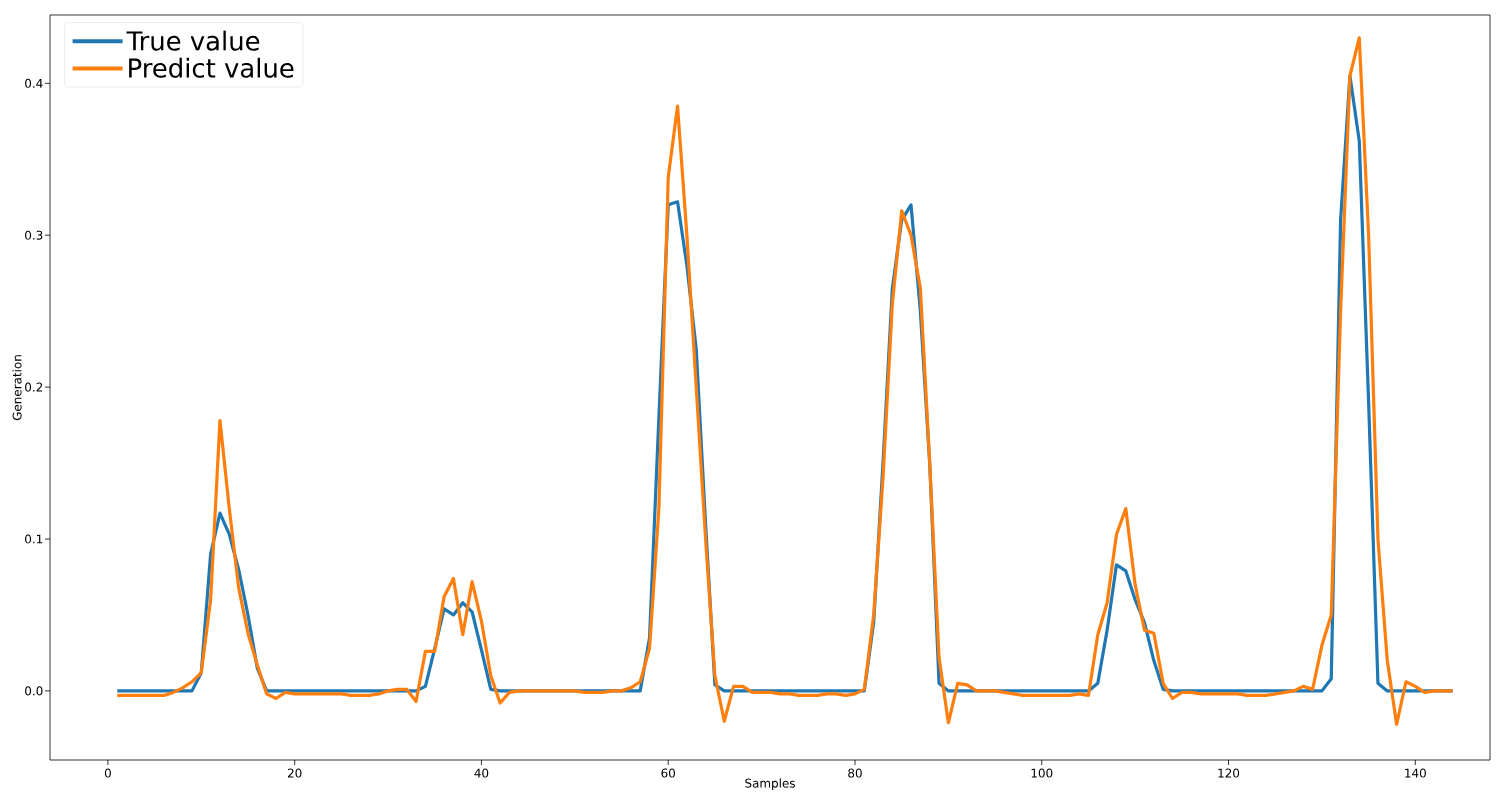 The height and width of the screenshot is (807, 1500). What do you see at coordinates (481, 773) in the screenshot?
I see `x-tick-label: 40` at bounding box center [481, 773].